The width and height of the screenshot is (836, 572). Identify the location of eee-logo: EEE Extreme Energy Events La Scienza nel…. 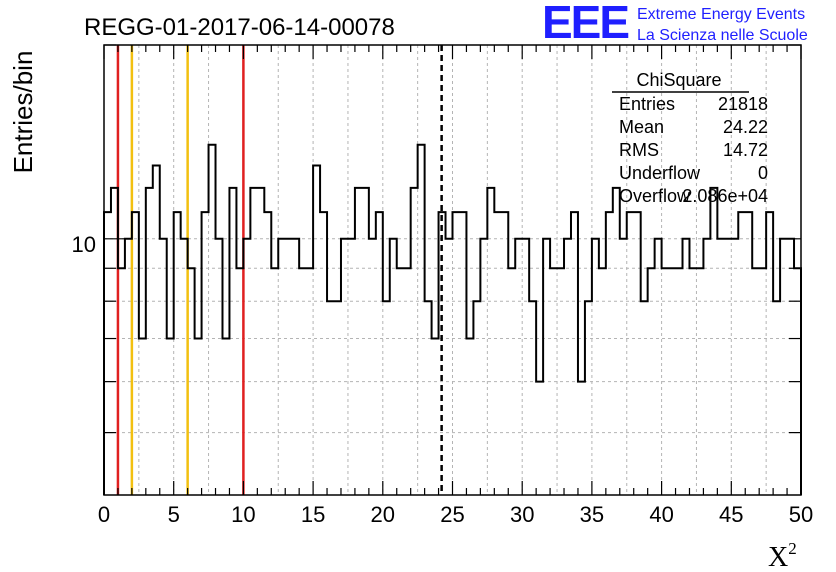
(675, 24).